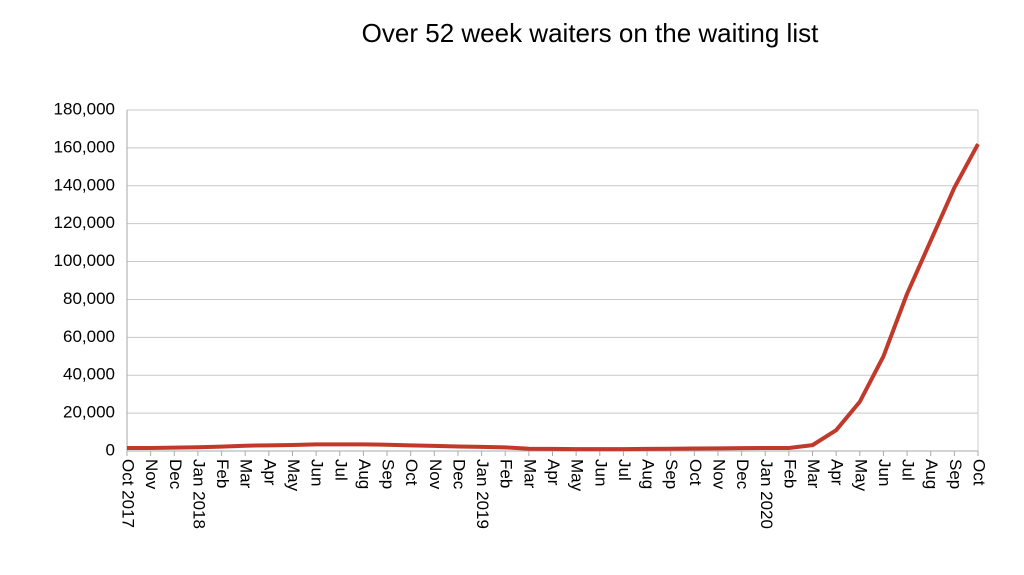 The width and height of the screenshot is (1024, 575). What do you see at coordinates (84, 146) in the screenshot?
I see `y-tick-label: 160,000` at bounding box center [84, 146].